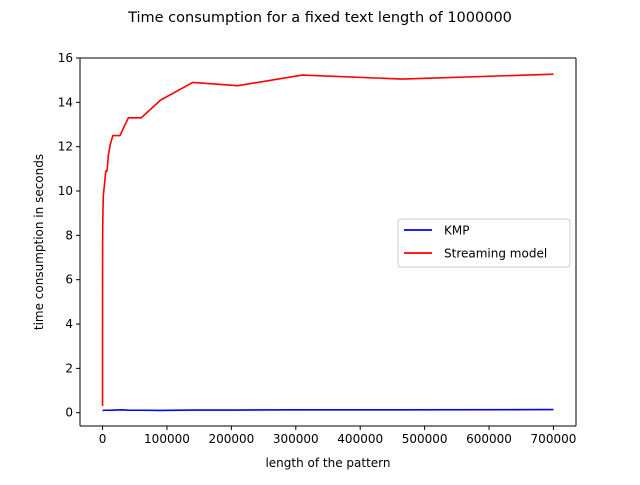  Describe the element at coordinates (489, 439) in the screenshot. I see `x-tick-label: 600000` at that location.